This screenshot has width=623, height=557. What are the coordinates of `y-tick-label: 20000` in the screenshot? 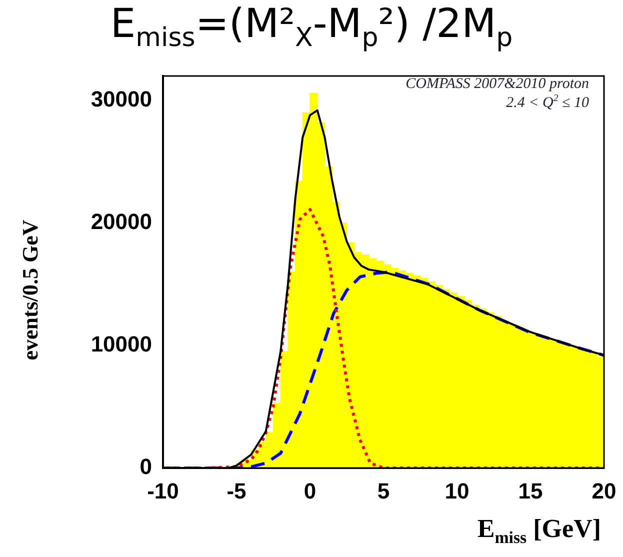 It's located at (121, 221).